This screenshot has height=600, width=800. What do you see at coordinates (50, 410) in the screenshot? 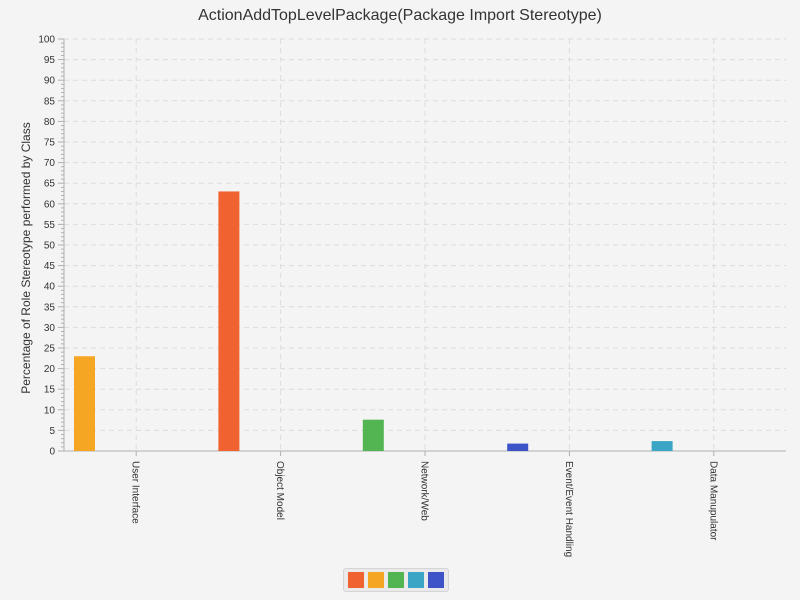
I see `y-tick-label: 10` at bounding box center [50, 410].